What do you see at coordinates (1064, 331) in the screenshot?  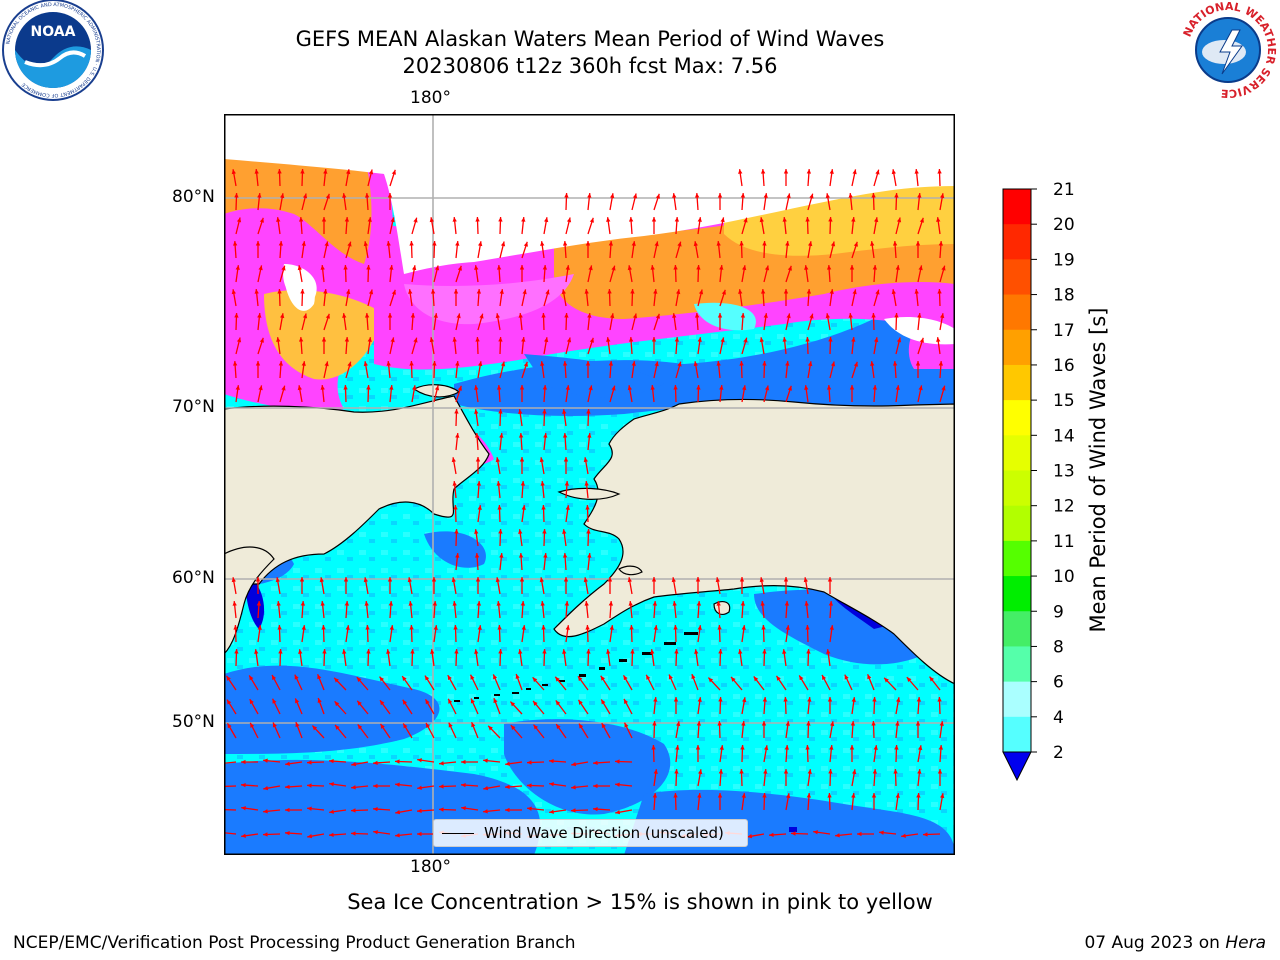 I see `colorbar-tick-label: 17` at bounding box center [1064, 331].